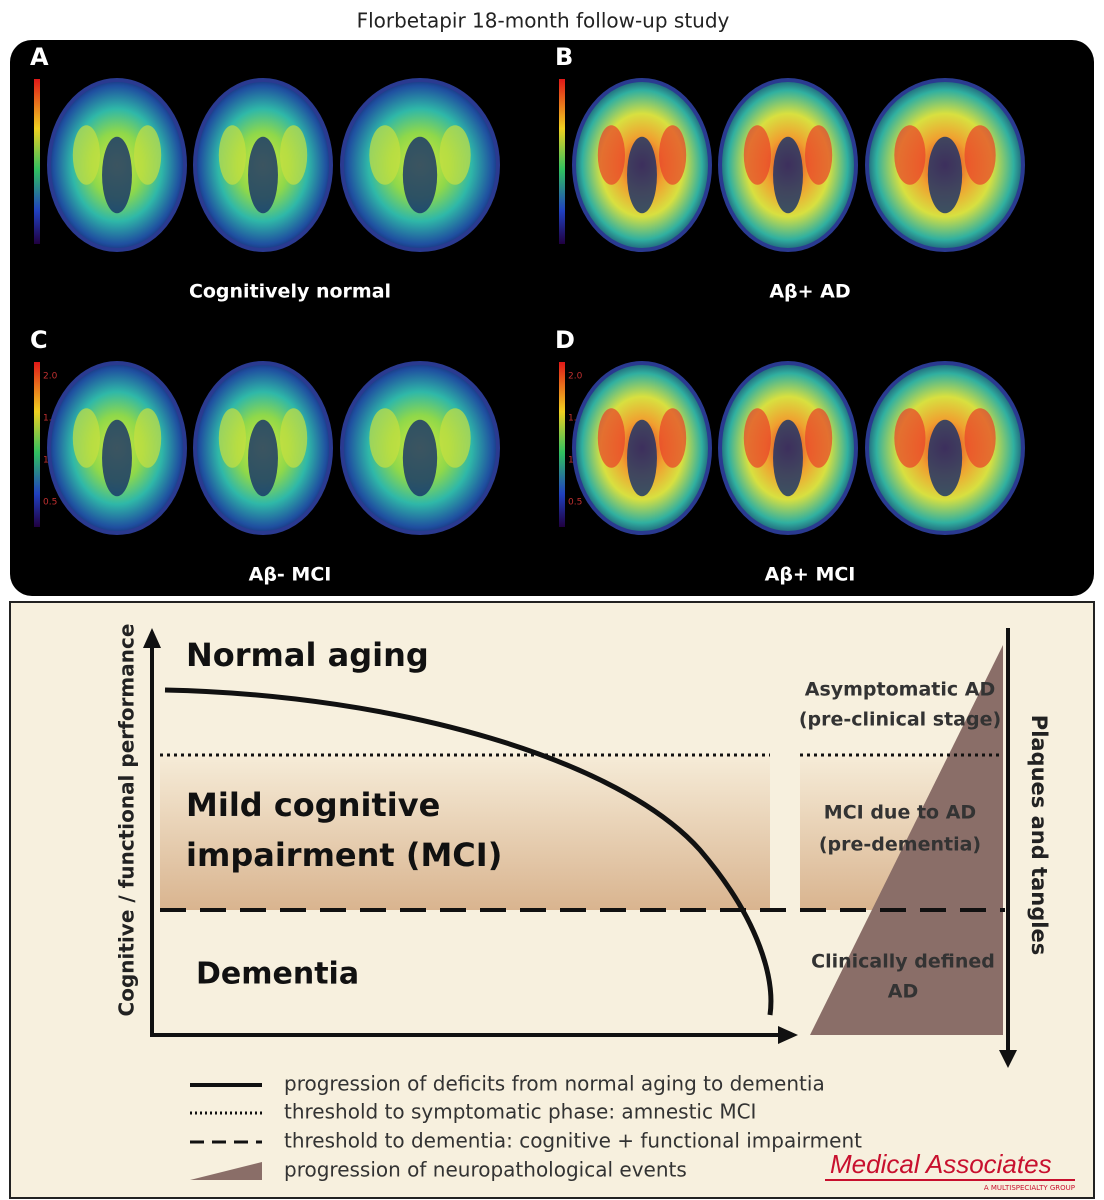  I want to click on x-arrow, so click(788, 1035).